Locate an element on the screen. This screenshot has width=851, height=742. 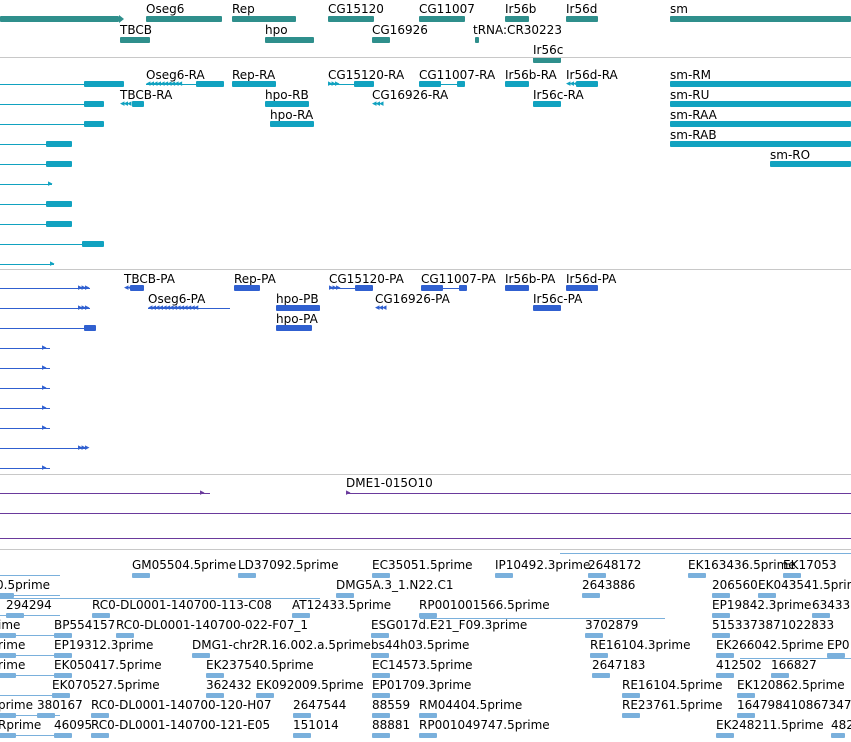
feature-label: Ir56b-RA is located at coordinates (531, 75).